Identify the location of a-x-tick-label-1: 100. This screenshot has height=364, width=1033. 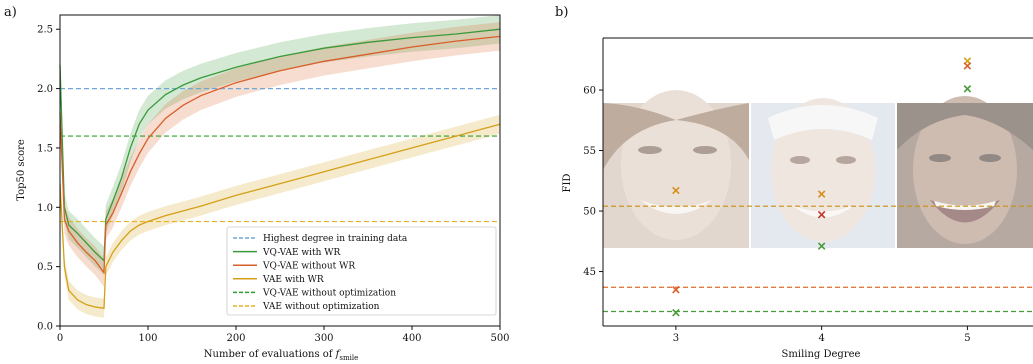
(147, 338).